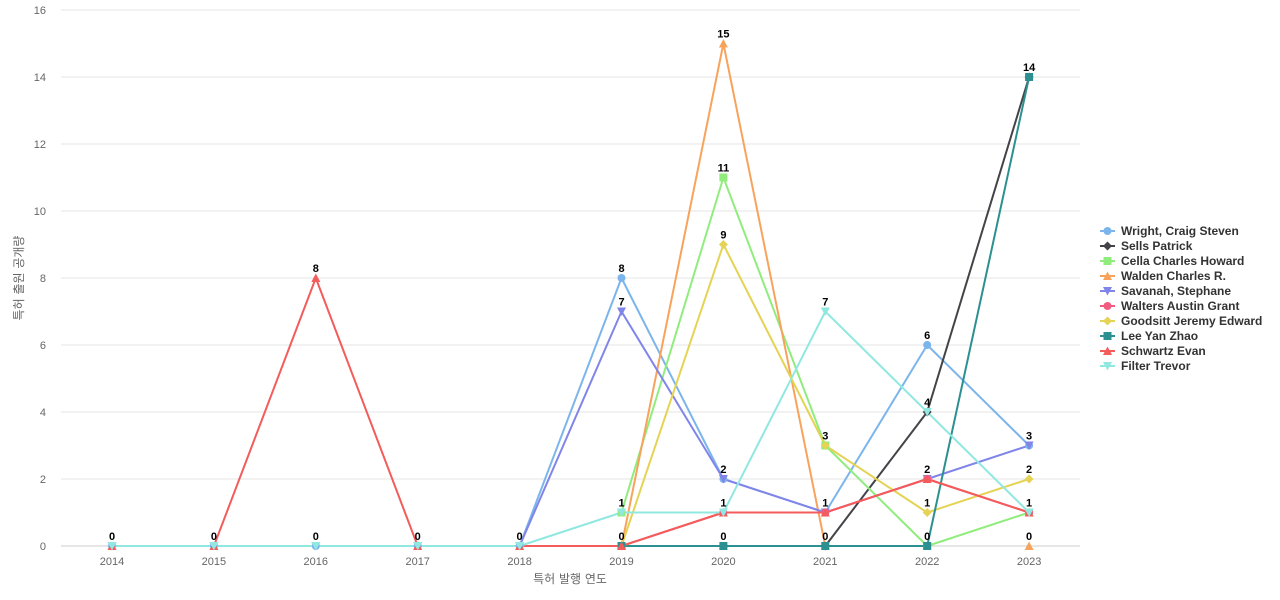  What do you see at coordinates (621, 562) in the screenshot?
I see `x-tick-label: 2019` at bounding box center [621, 562].